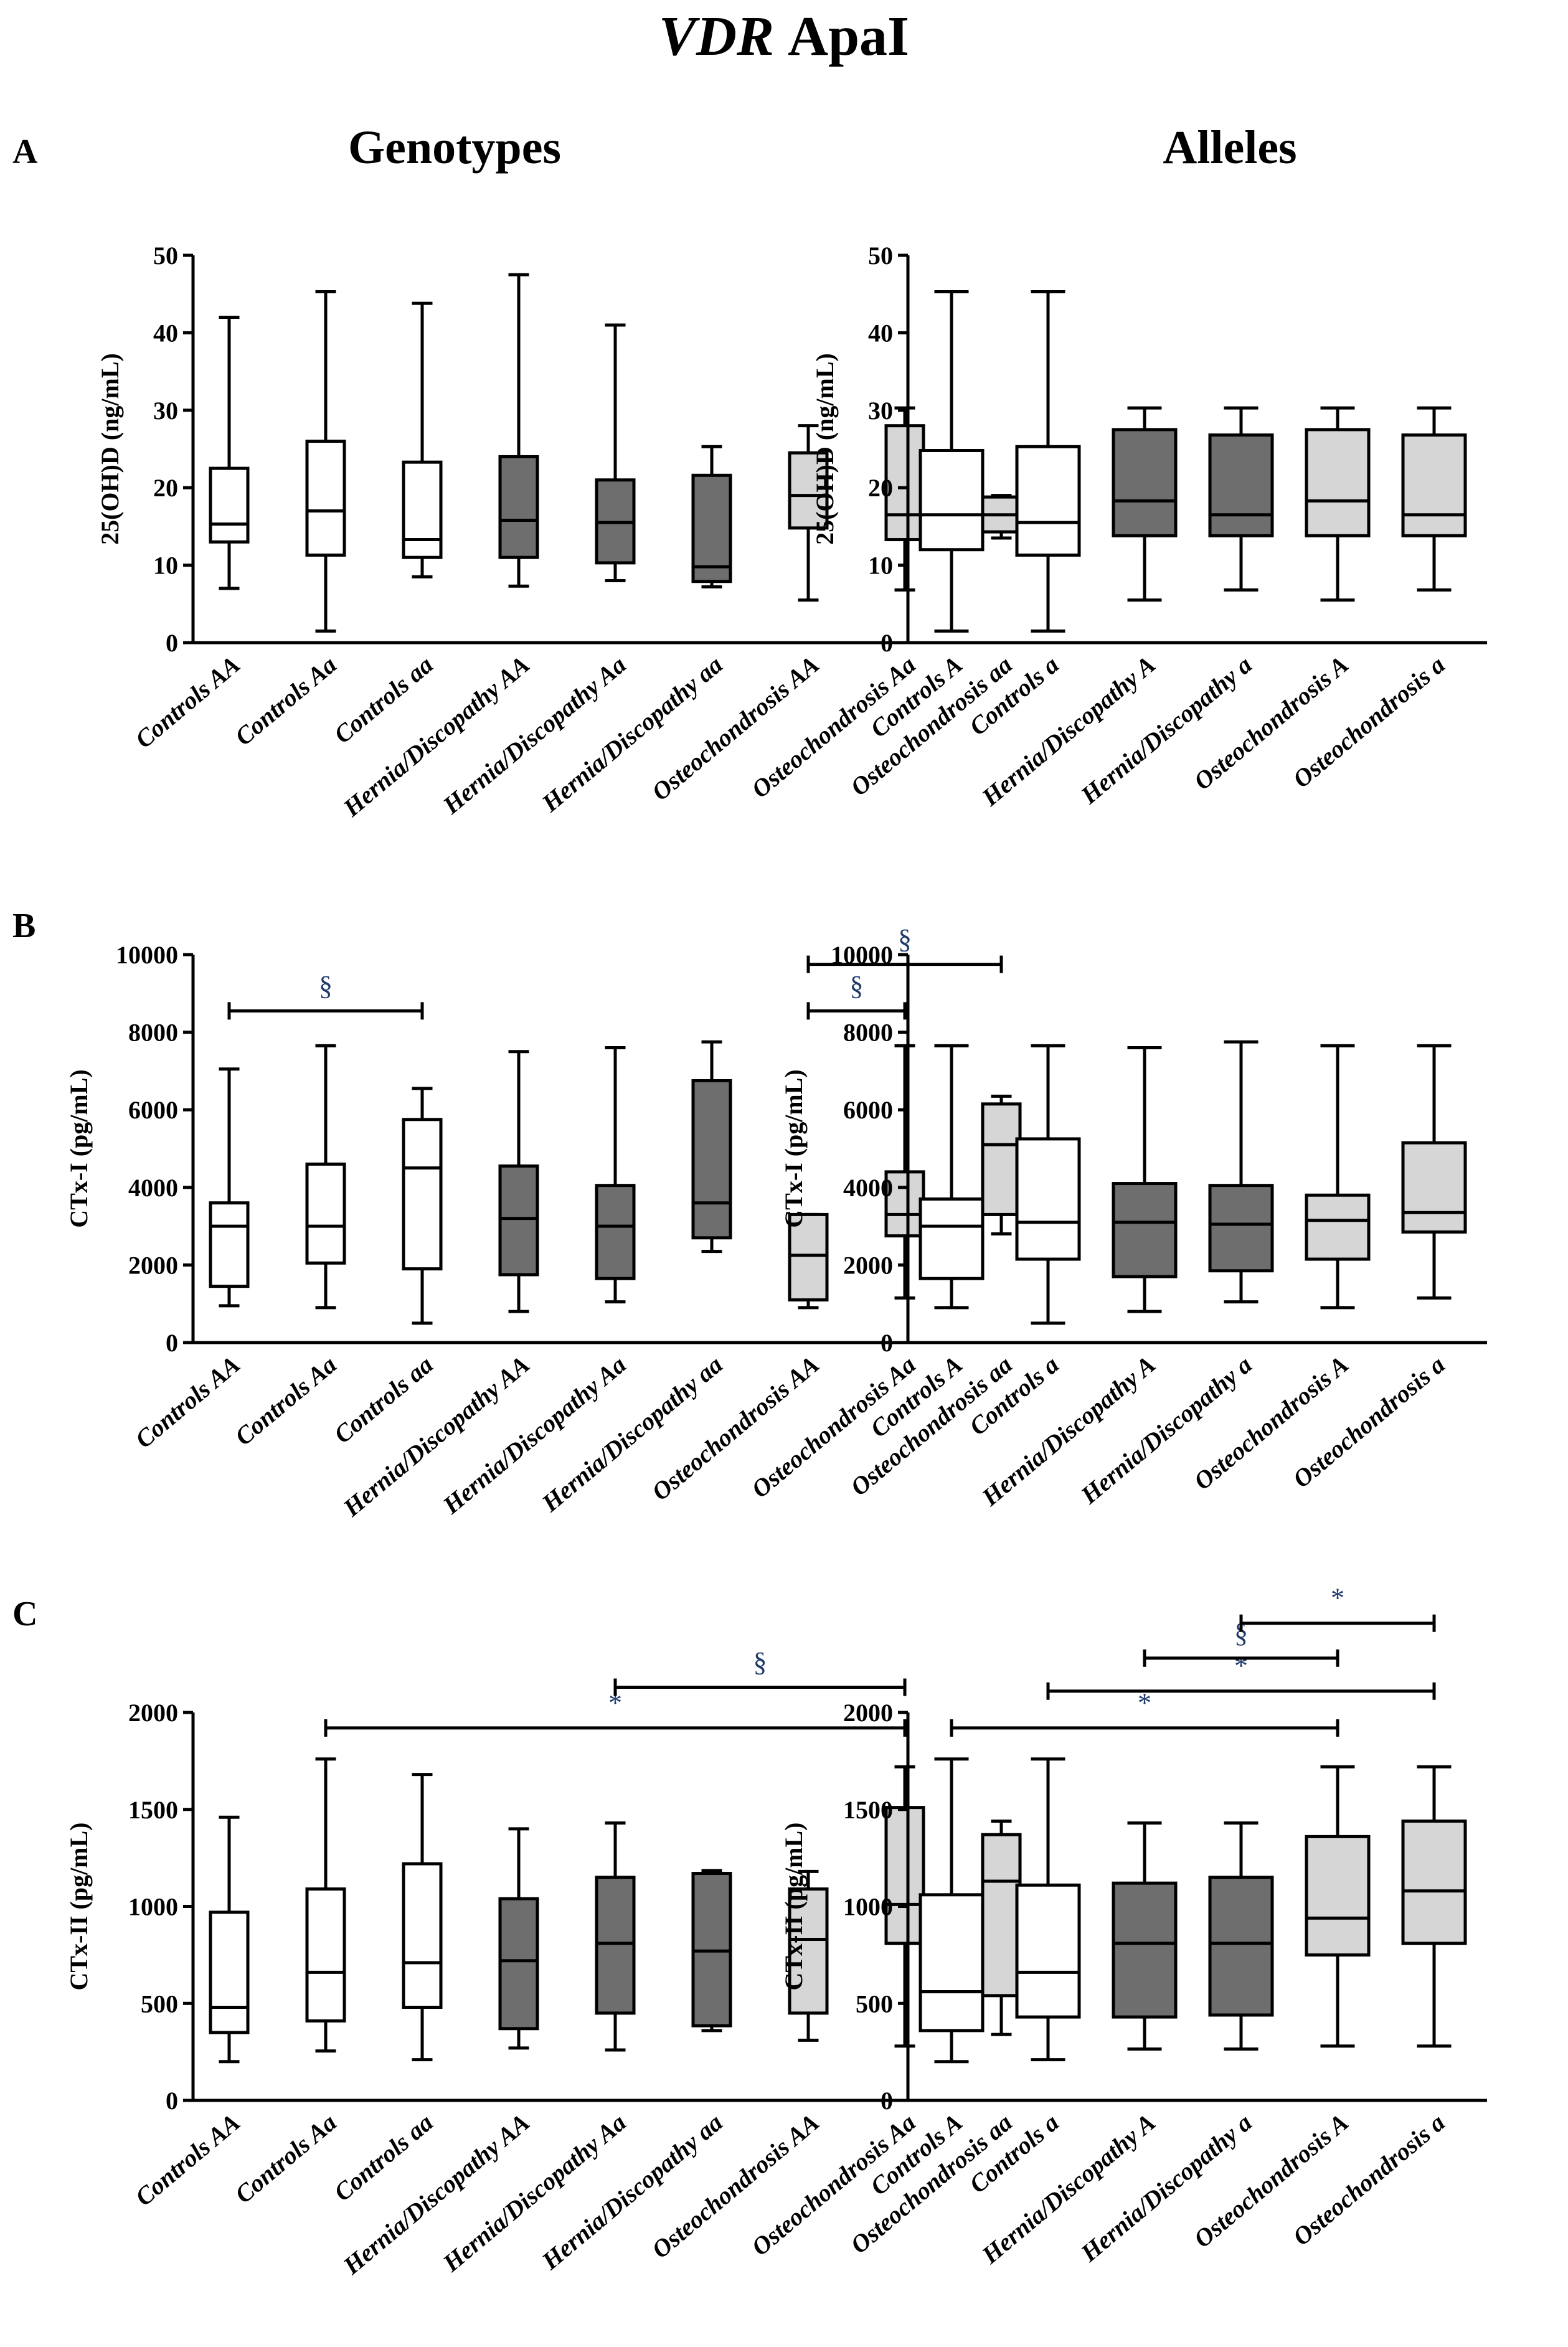  Describe the element at coordinates (190, 534) in the screenshot. I see `box-controls-aa: Controls AA` at that location.